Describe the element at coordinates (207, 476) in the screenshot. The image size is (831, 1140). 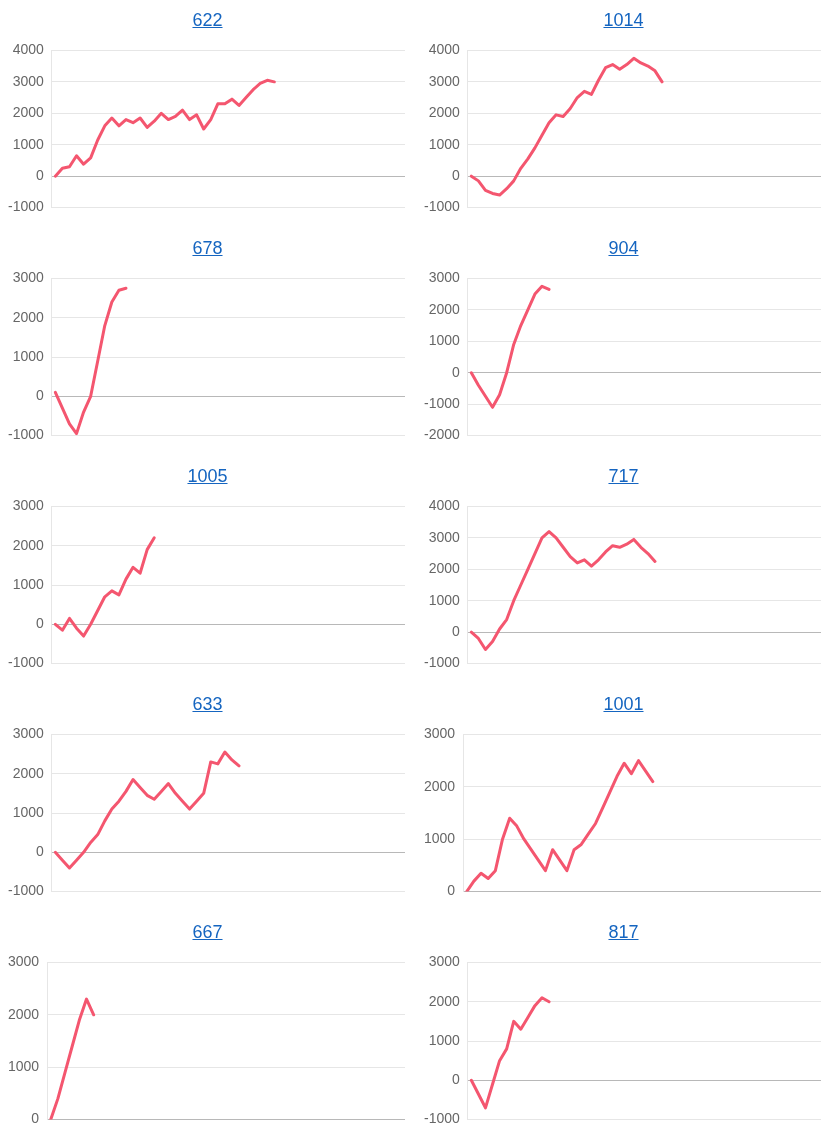
I see `chart-title: 1005` at that location.